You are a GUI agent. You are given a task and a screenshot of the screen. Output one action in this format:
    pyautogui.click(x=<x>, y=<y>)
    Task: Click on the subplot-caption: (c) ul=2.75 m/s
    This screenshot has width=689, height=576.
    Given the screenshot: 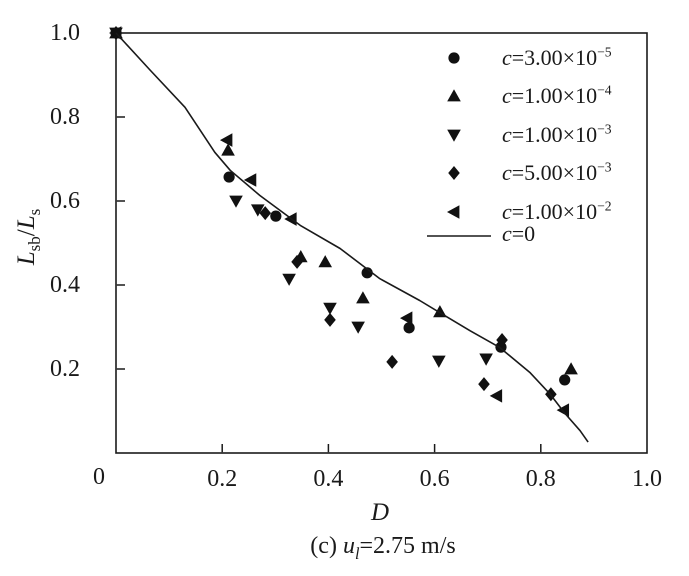 What is the action you would take?
    pyautogui.click(x=383, y=550)
    